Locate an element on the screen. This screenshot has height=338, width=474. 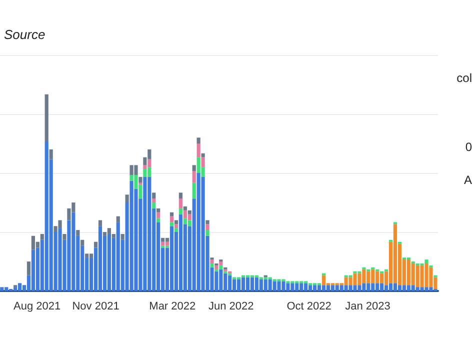
x-tick-label: Nov 2021 is located at coordinates (96, 306).